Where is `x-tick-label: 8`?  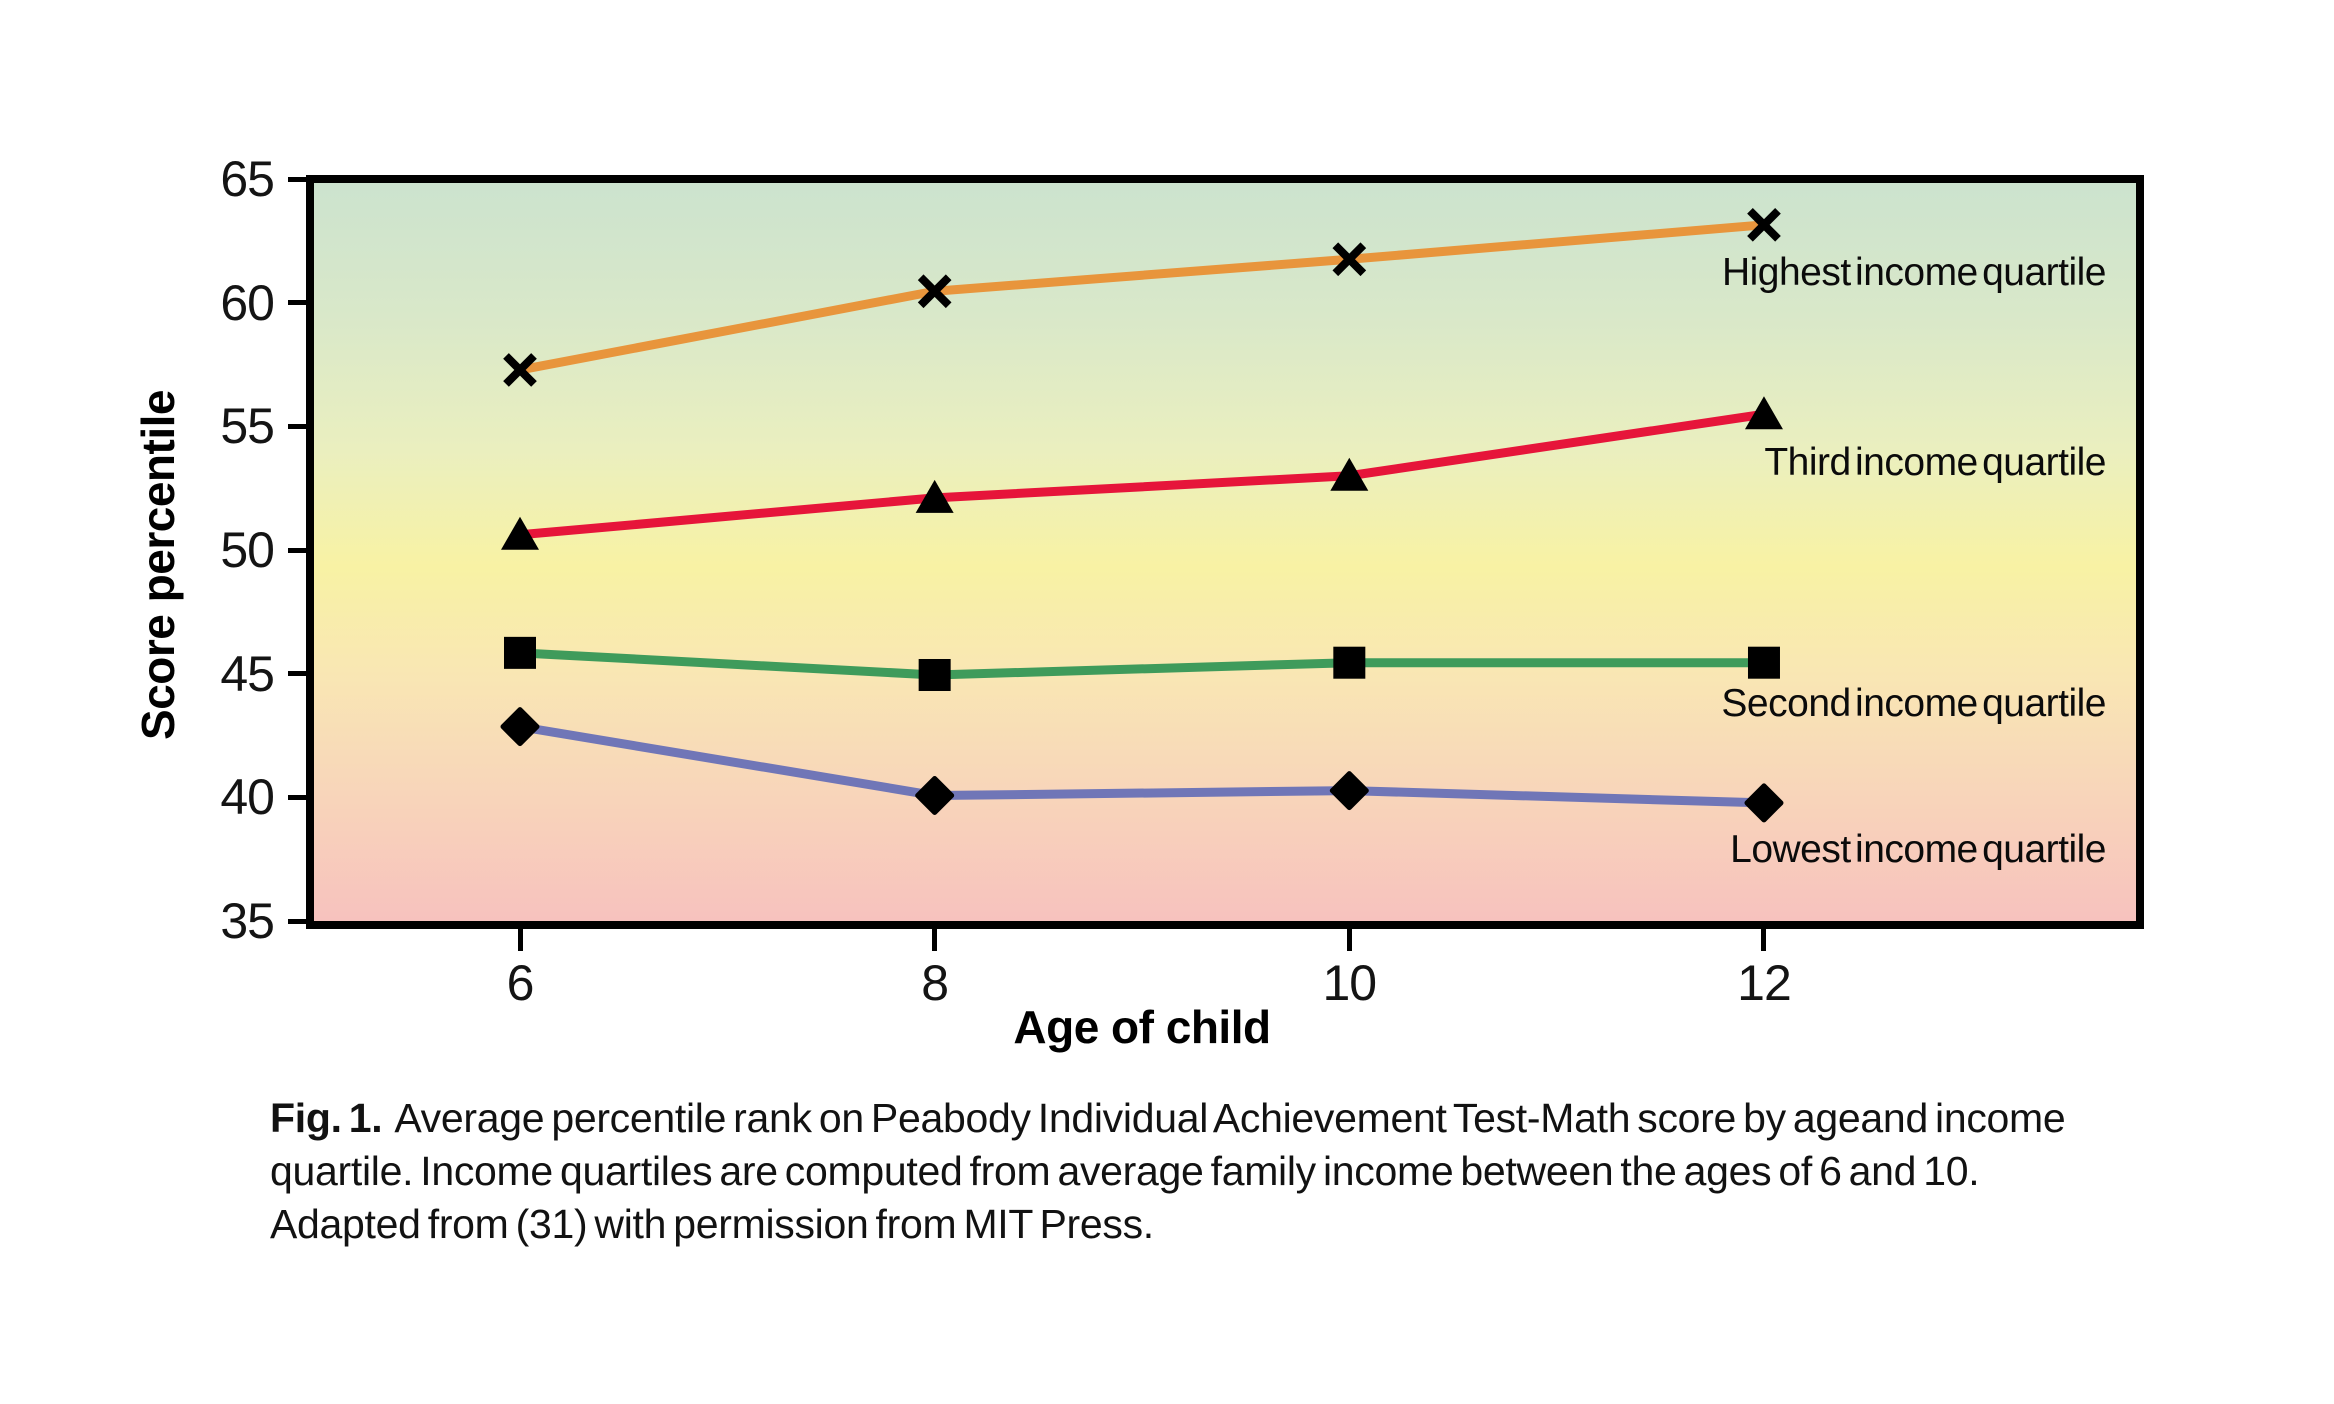
x-tick-label: 8 is located at coordinates (935, 983).